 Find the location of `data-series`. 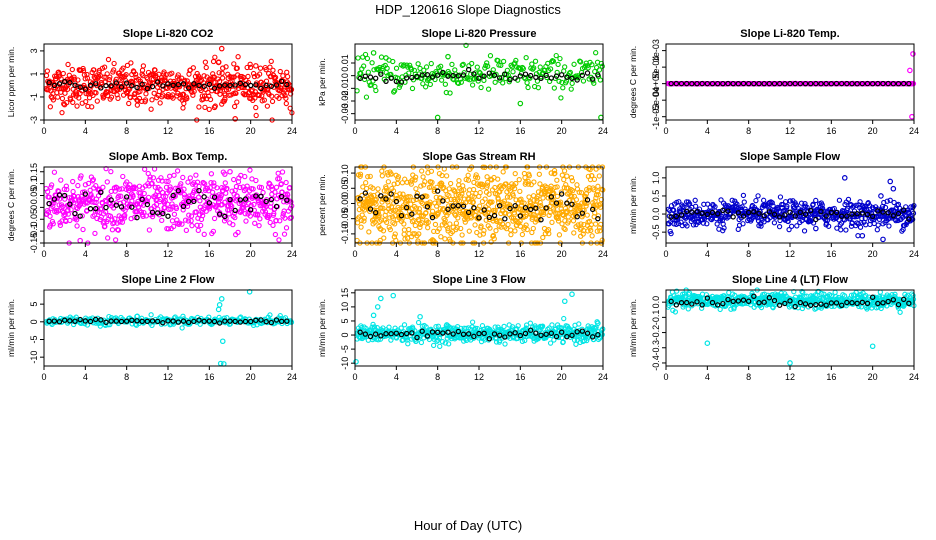

data-series is located at coordinates (169, 327).